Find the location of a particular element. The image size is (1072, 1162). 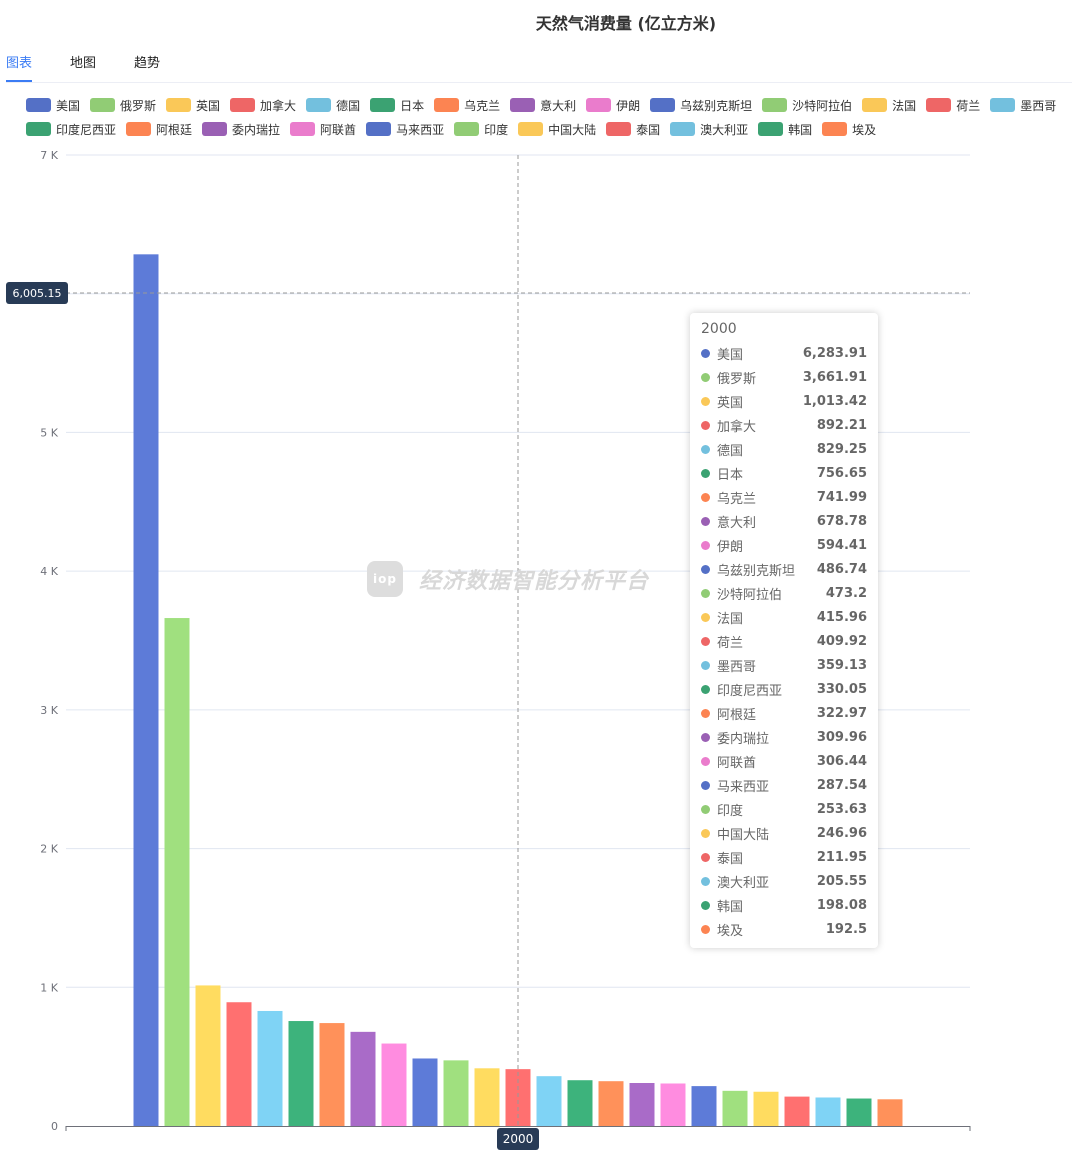

tooltip-series-name: 韩国 is located at coordinates (730, 907).